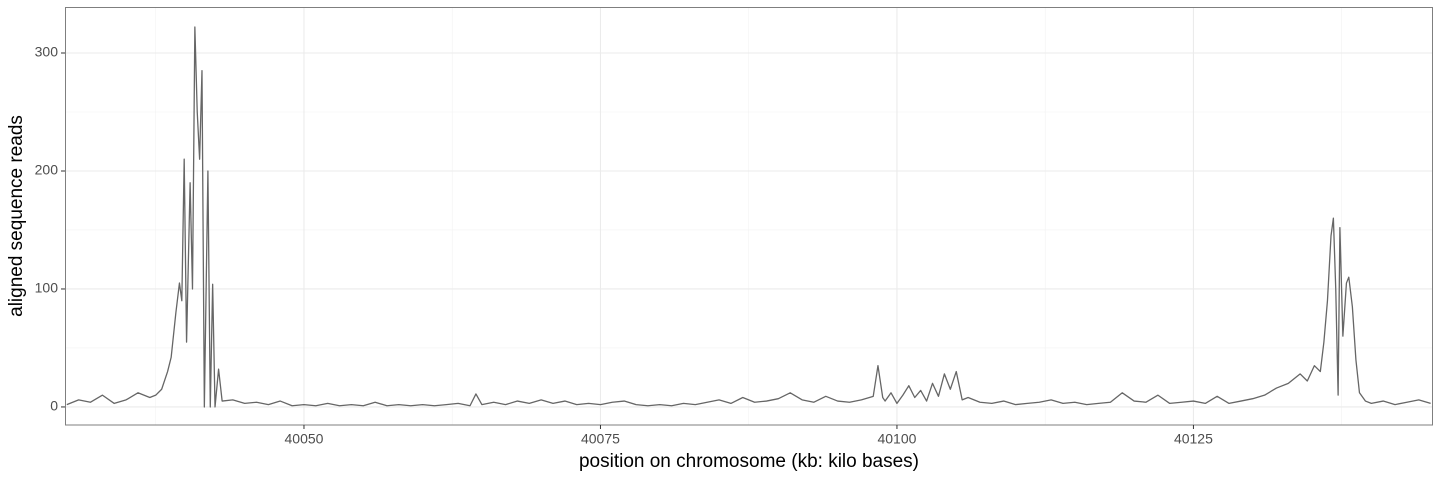 The height and width of the screenshot is (485, 1440). What do you see at coordinates (896, 439) in the screenshot?
I see `x-tick-label: 40100` at bounding box center [896, 439].